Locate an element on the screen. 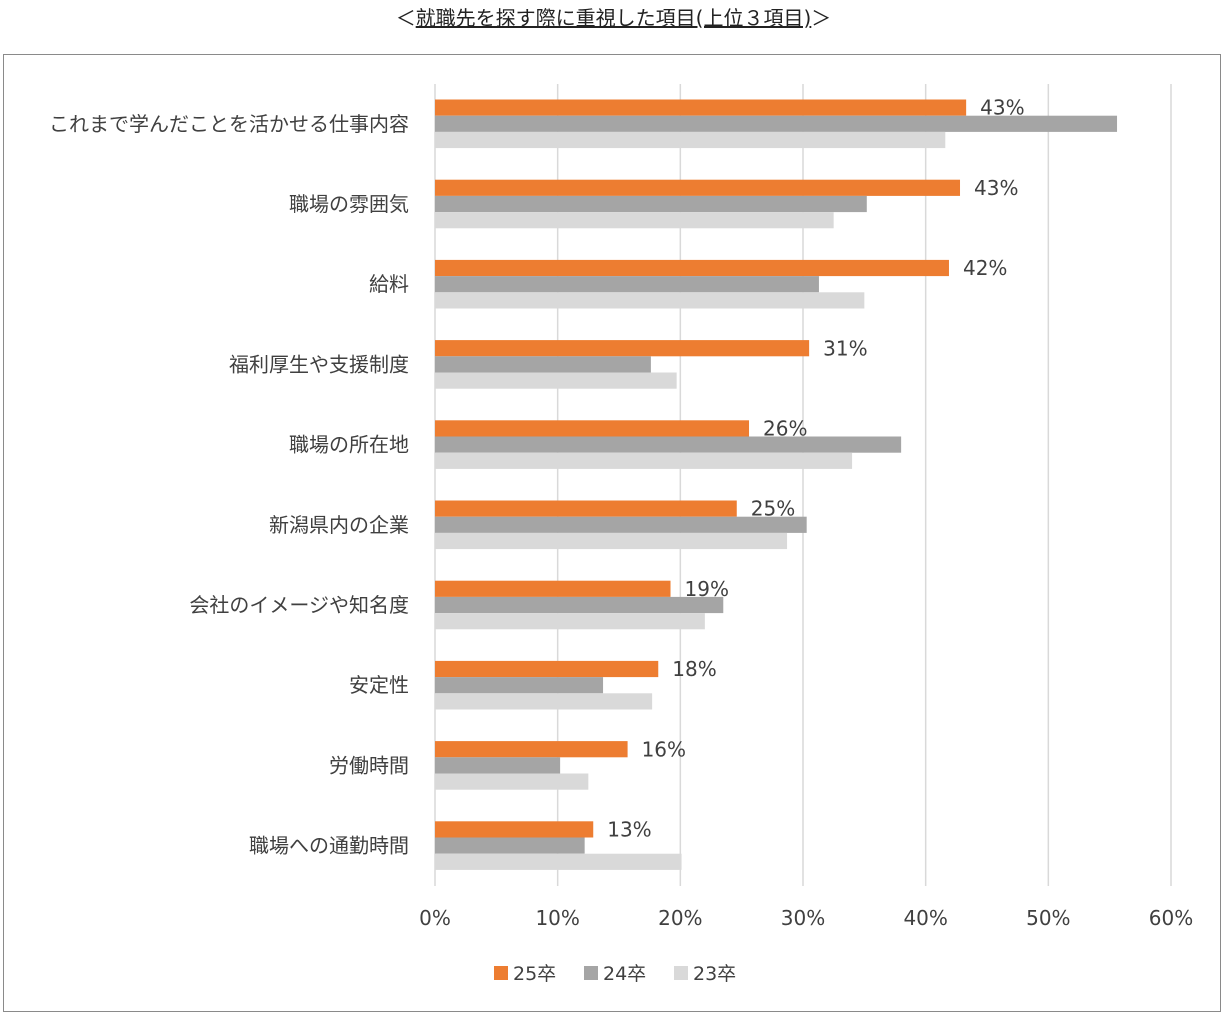 The width and height of the screenshot is (1227, 1016). category-label: 新潟県内の企業 is located at coordinates (339, 525).